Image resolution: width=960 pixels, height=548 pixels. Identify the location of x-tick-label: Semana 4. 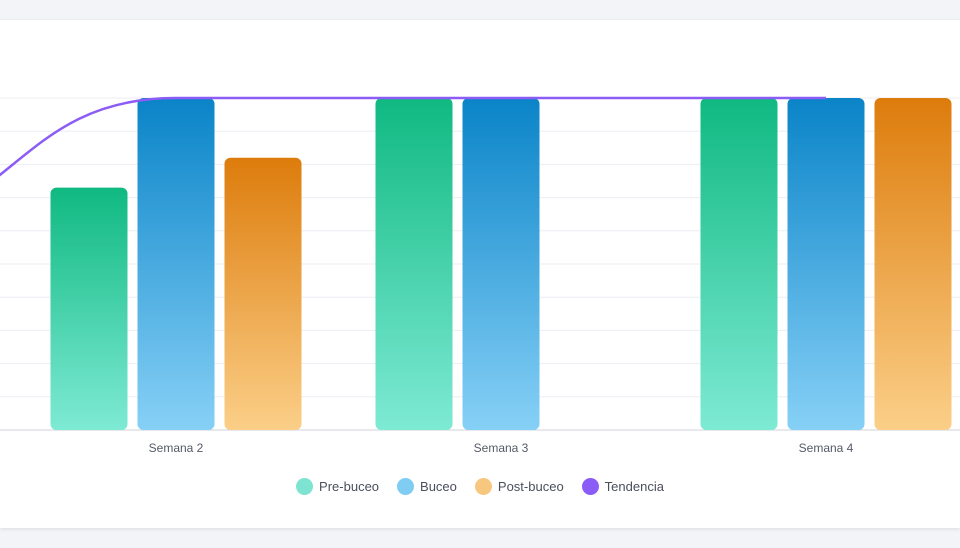
(826, 448).